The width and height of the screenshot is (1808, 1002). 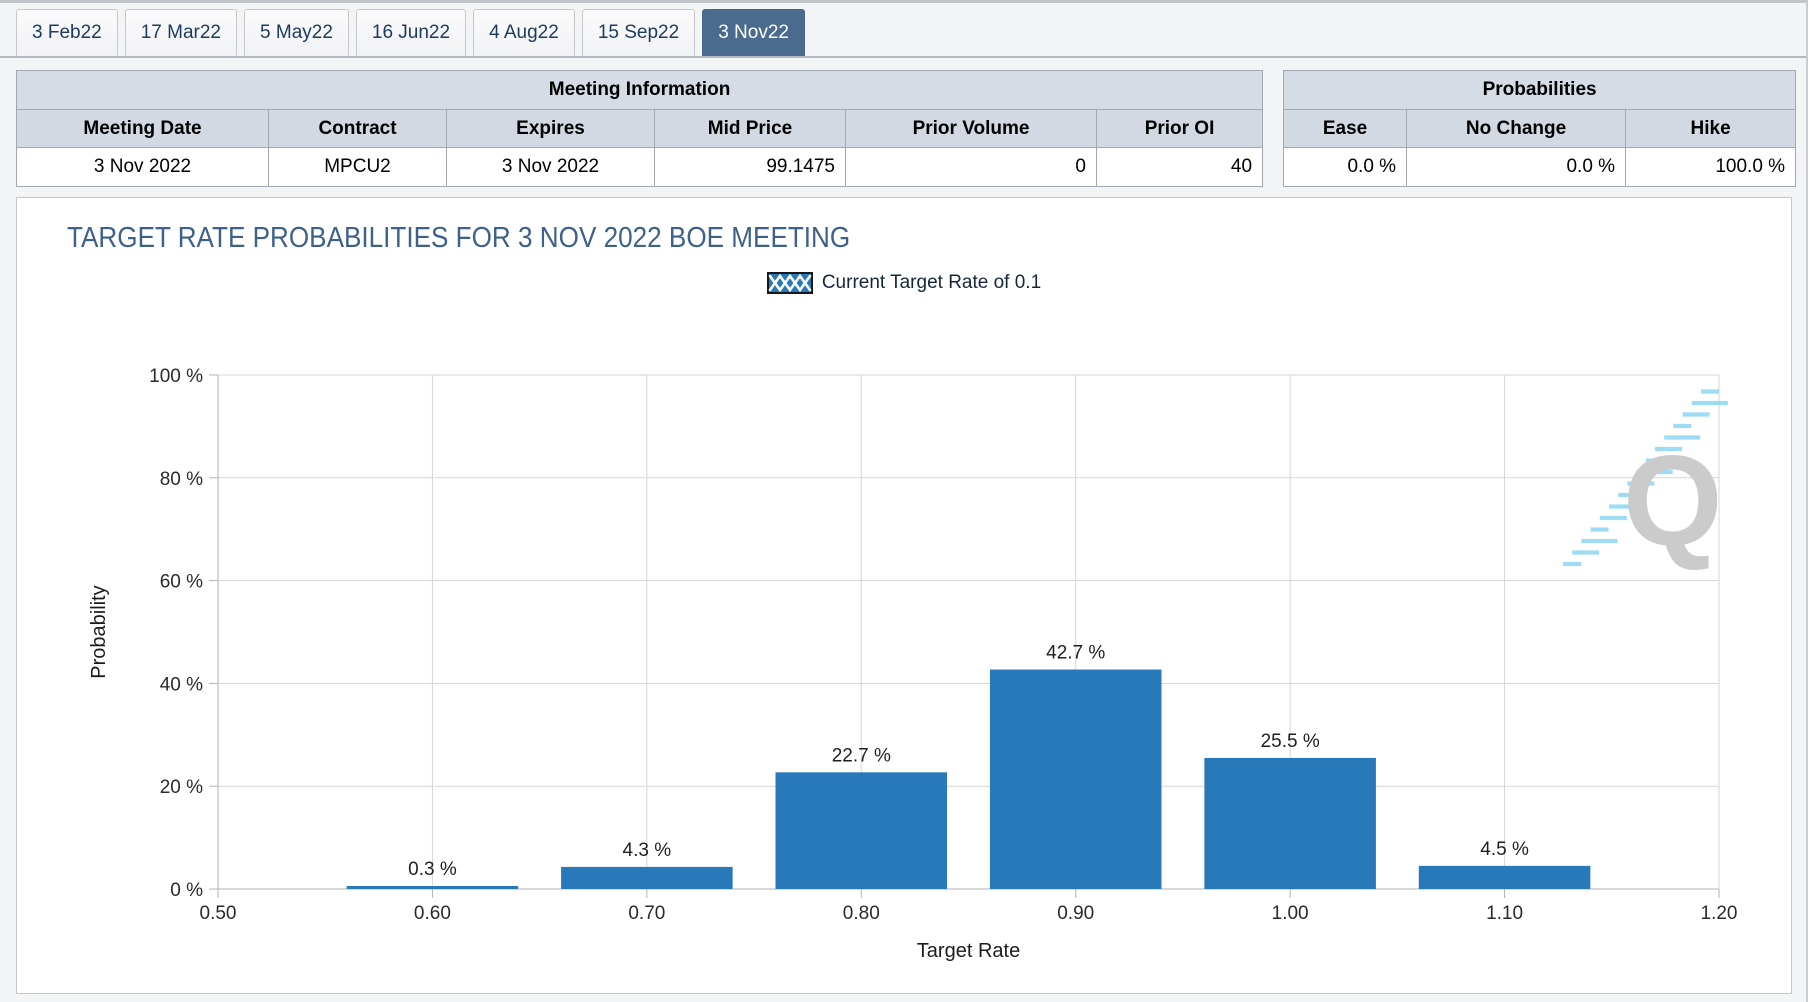 What do you see at coordinates (1711, 128) in the screenshot?
I see `column-header-hike: Hike` at bounding box center [1711, 128].